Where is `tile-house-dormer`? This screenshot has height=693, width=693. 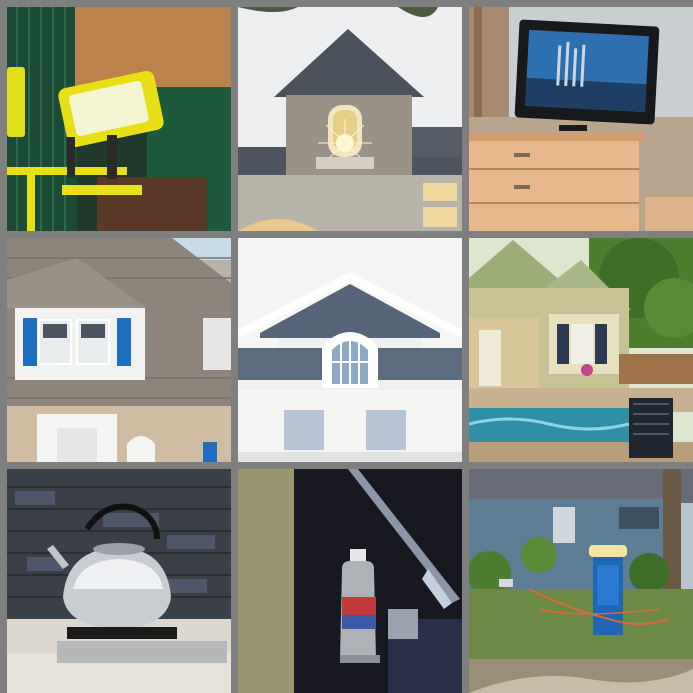 tile-house-dormer is located at coordinates (350, 119).